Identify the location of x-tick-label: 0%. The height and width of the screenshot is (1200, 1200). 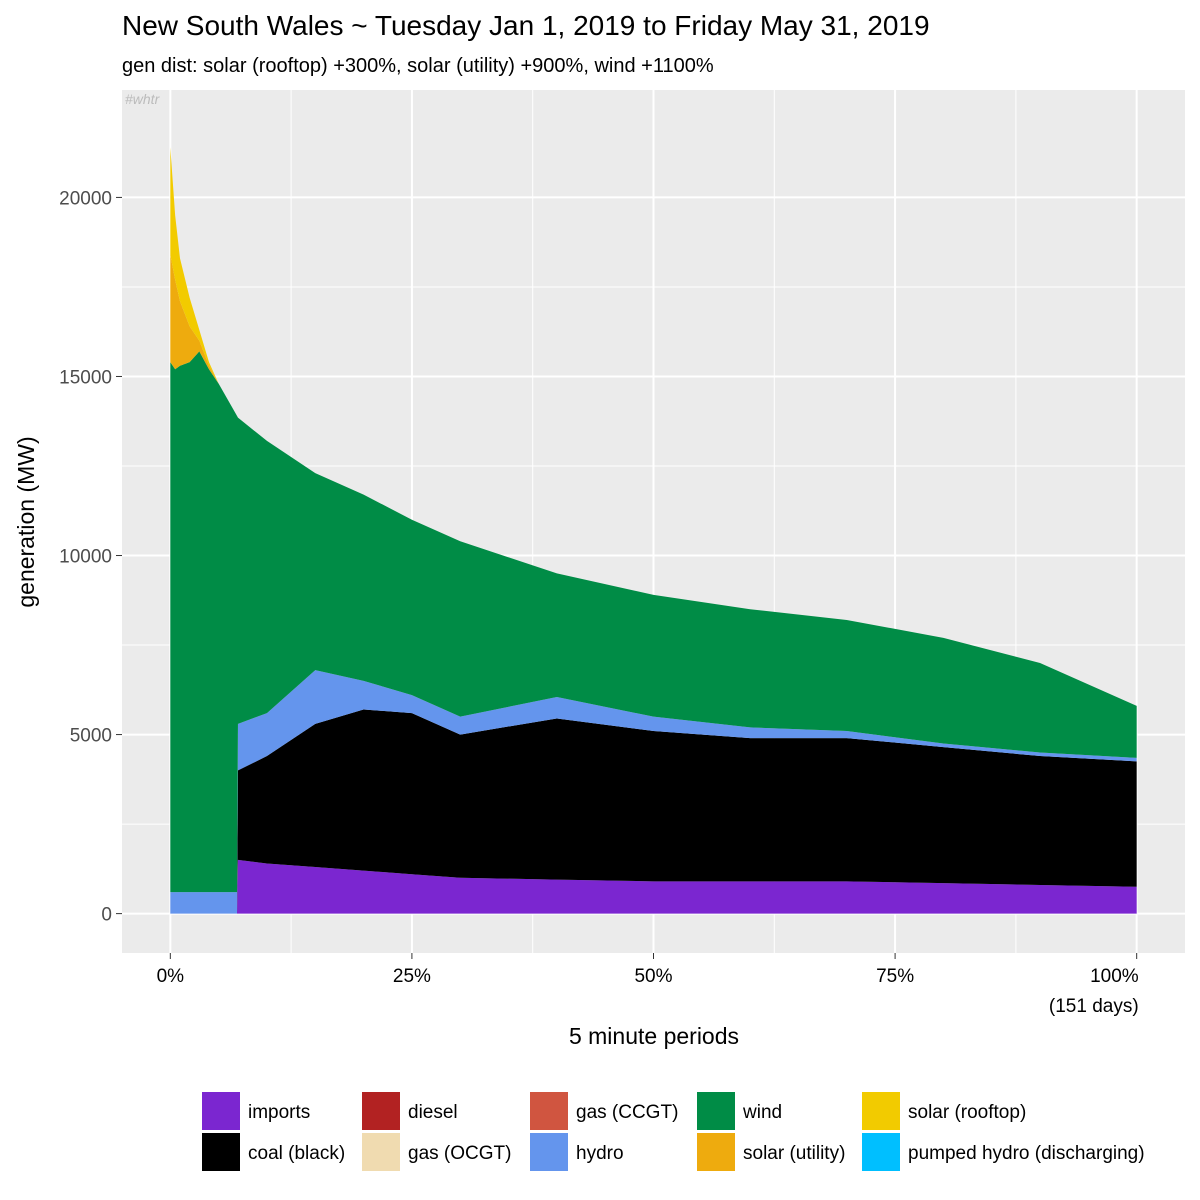
(171, 976).